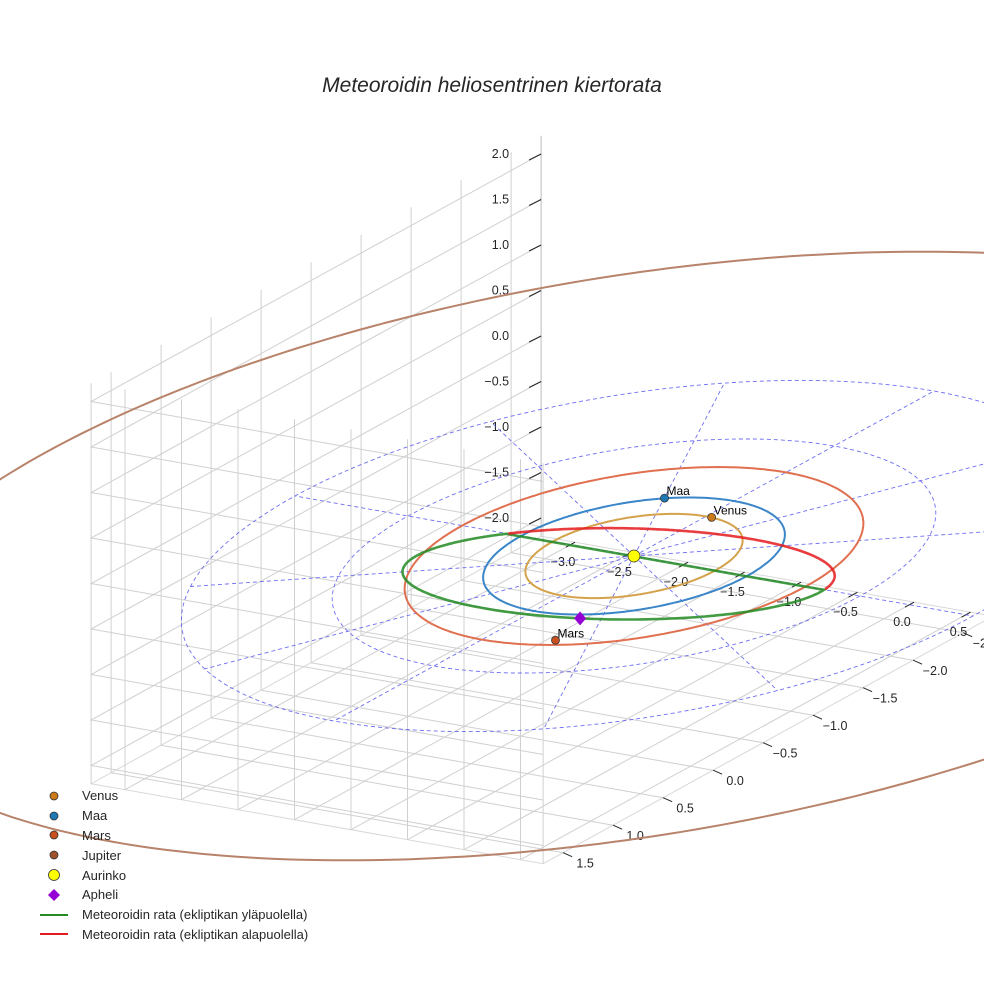 The image size is (984, 989). I want to click on legend-label: Jupiter, so click(101, 855).